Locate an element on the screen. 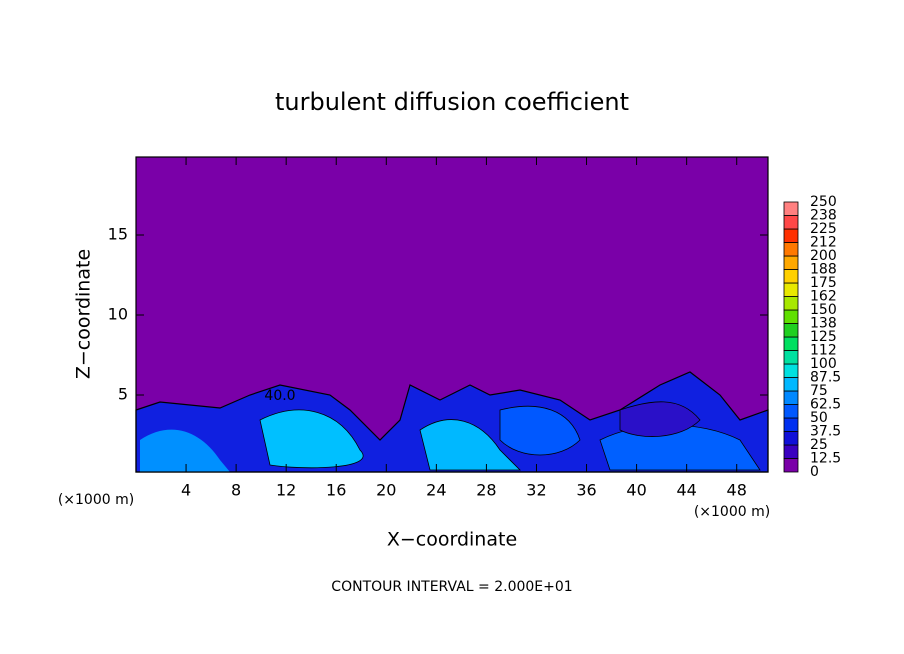 The image size is (904, 654). colorbar-label: 188 is located at coordinates (823, 270).